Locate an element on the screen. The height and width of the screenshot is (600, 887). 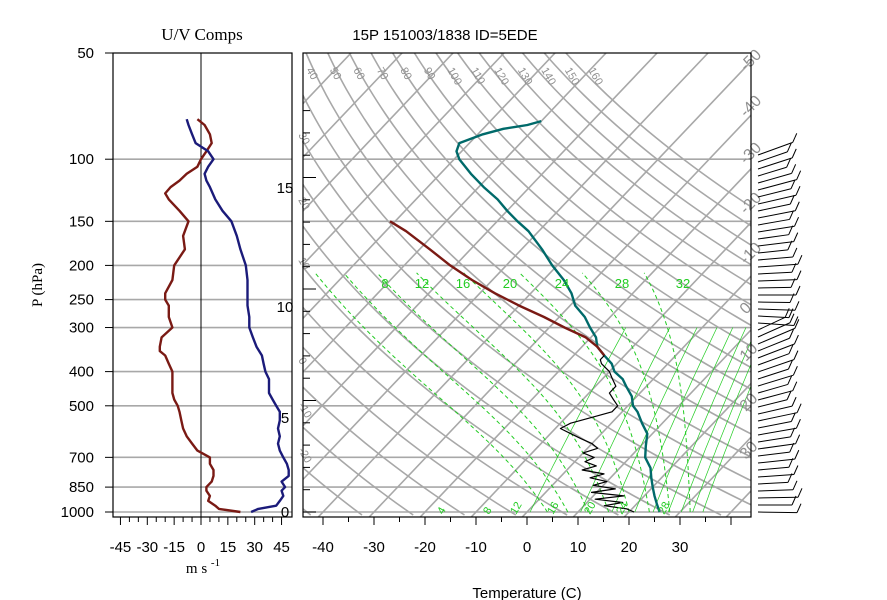
height-label: 0 is located at coordinates (285, 512).